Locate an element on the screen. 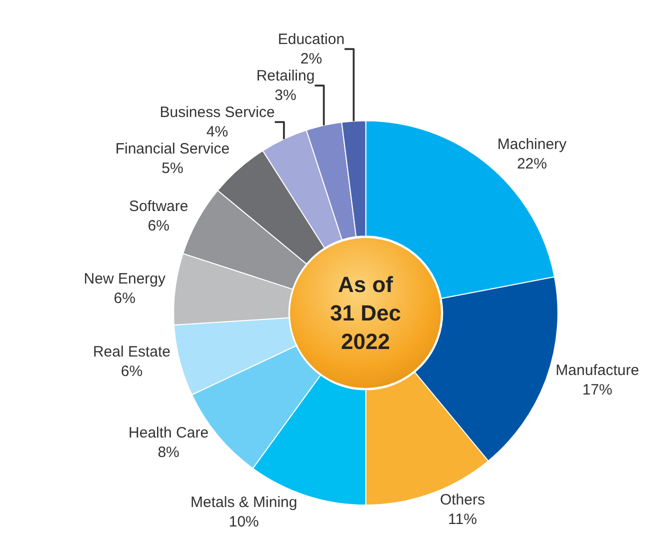 This screenshot has width=665, height=549. slice-label: Education is located at coordinates (311, 39).